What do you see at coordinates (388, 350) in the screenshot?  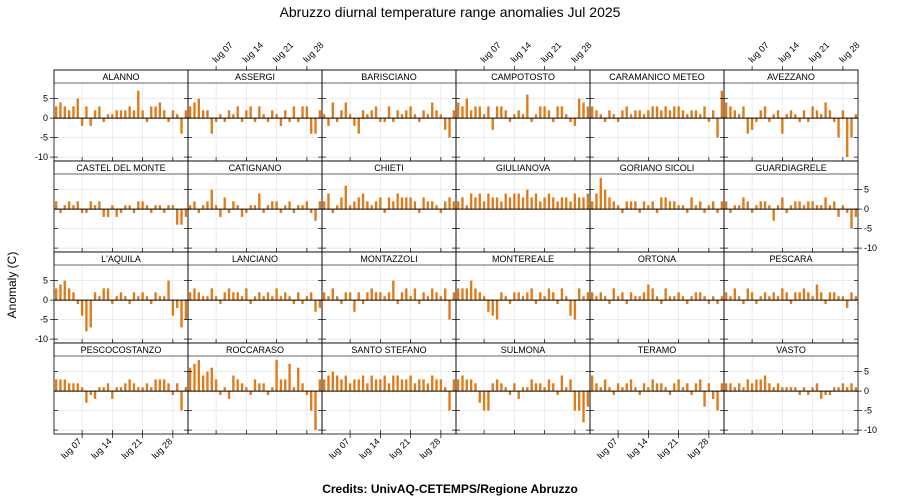 I see `panel-title: SANTO STEFANO` at bounding box center [388, 350].